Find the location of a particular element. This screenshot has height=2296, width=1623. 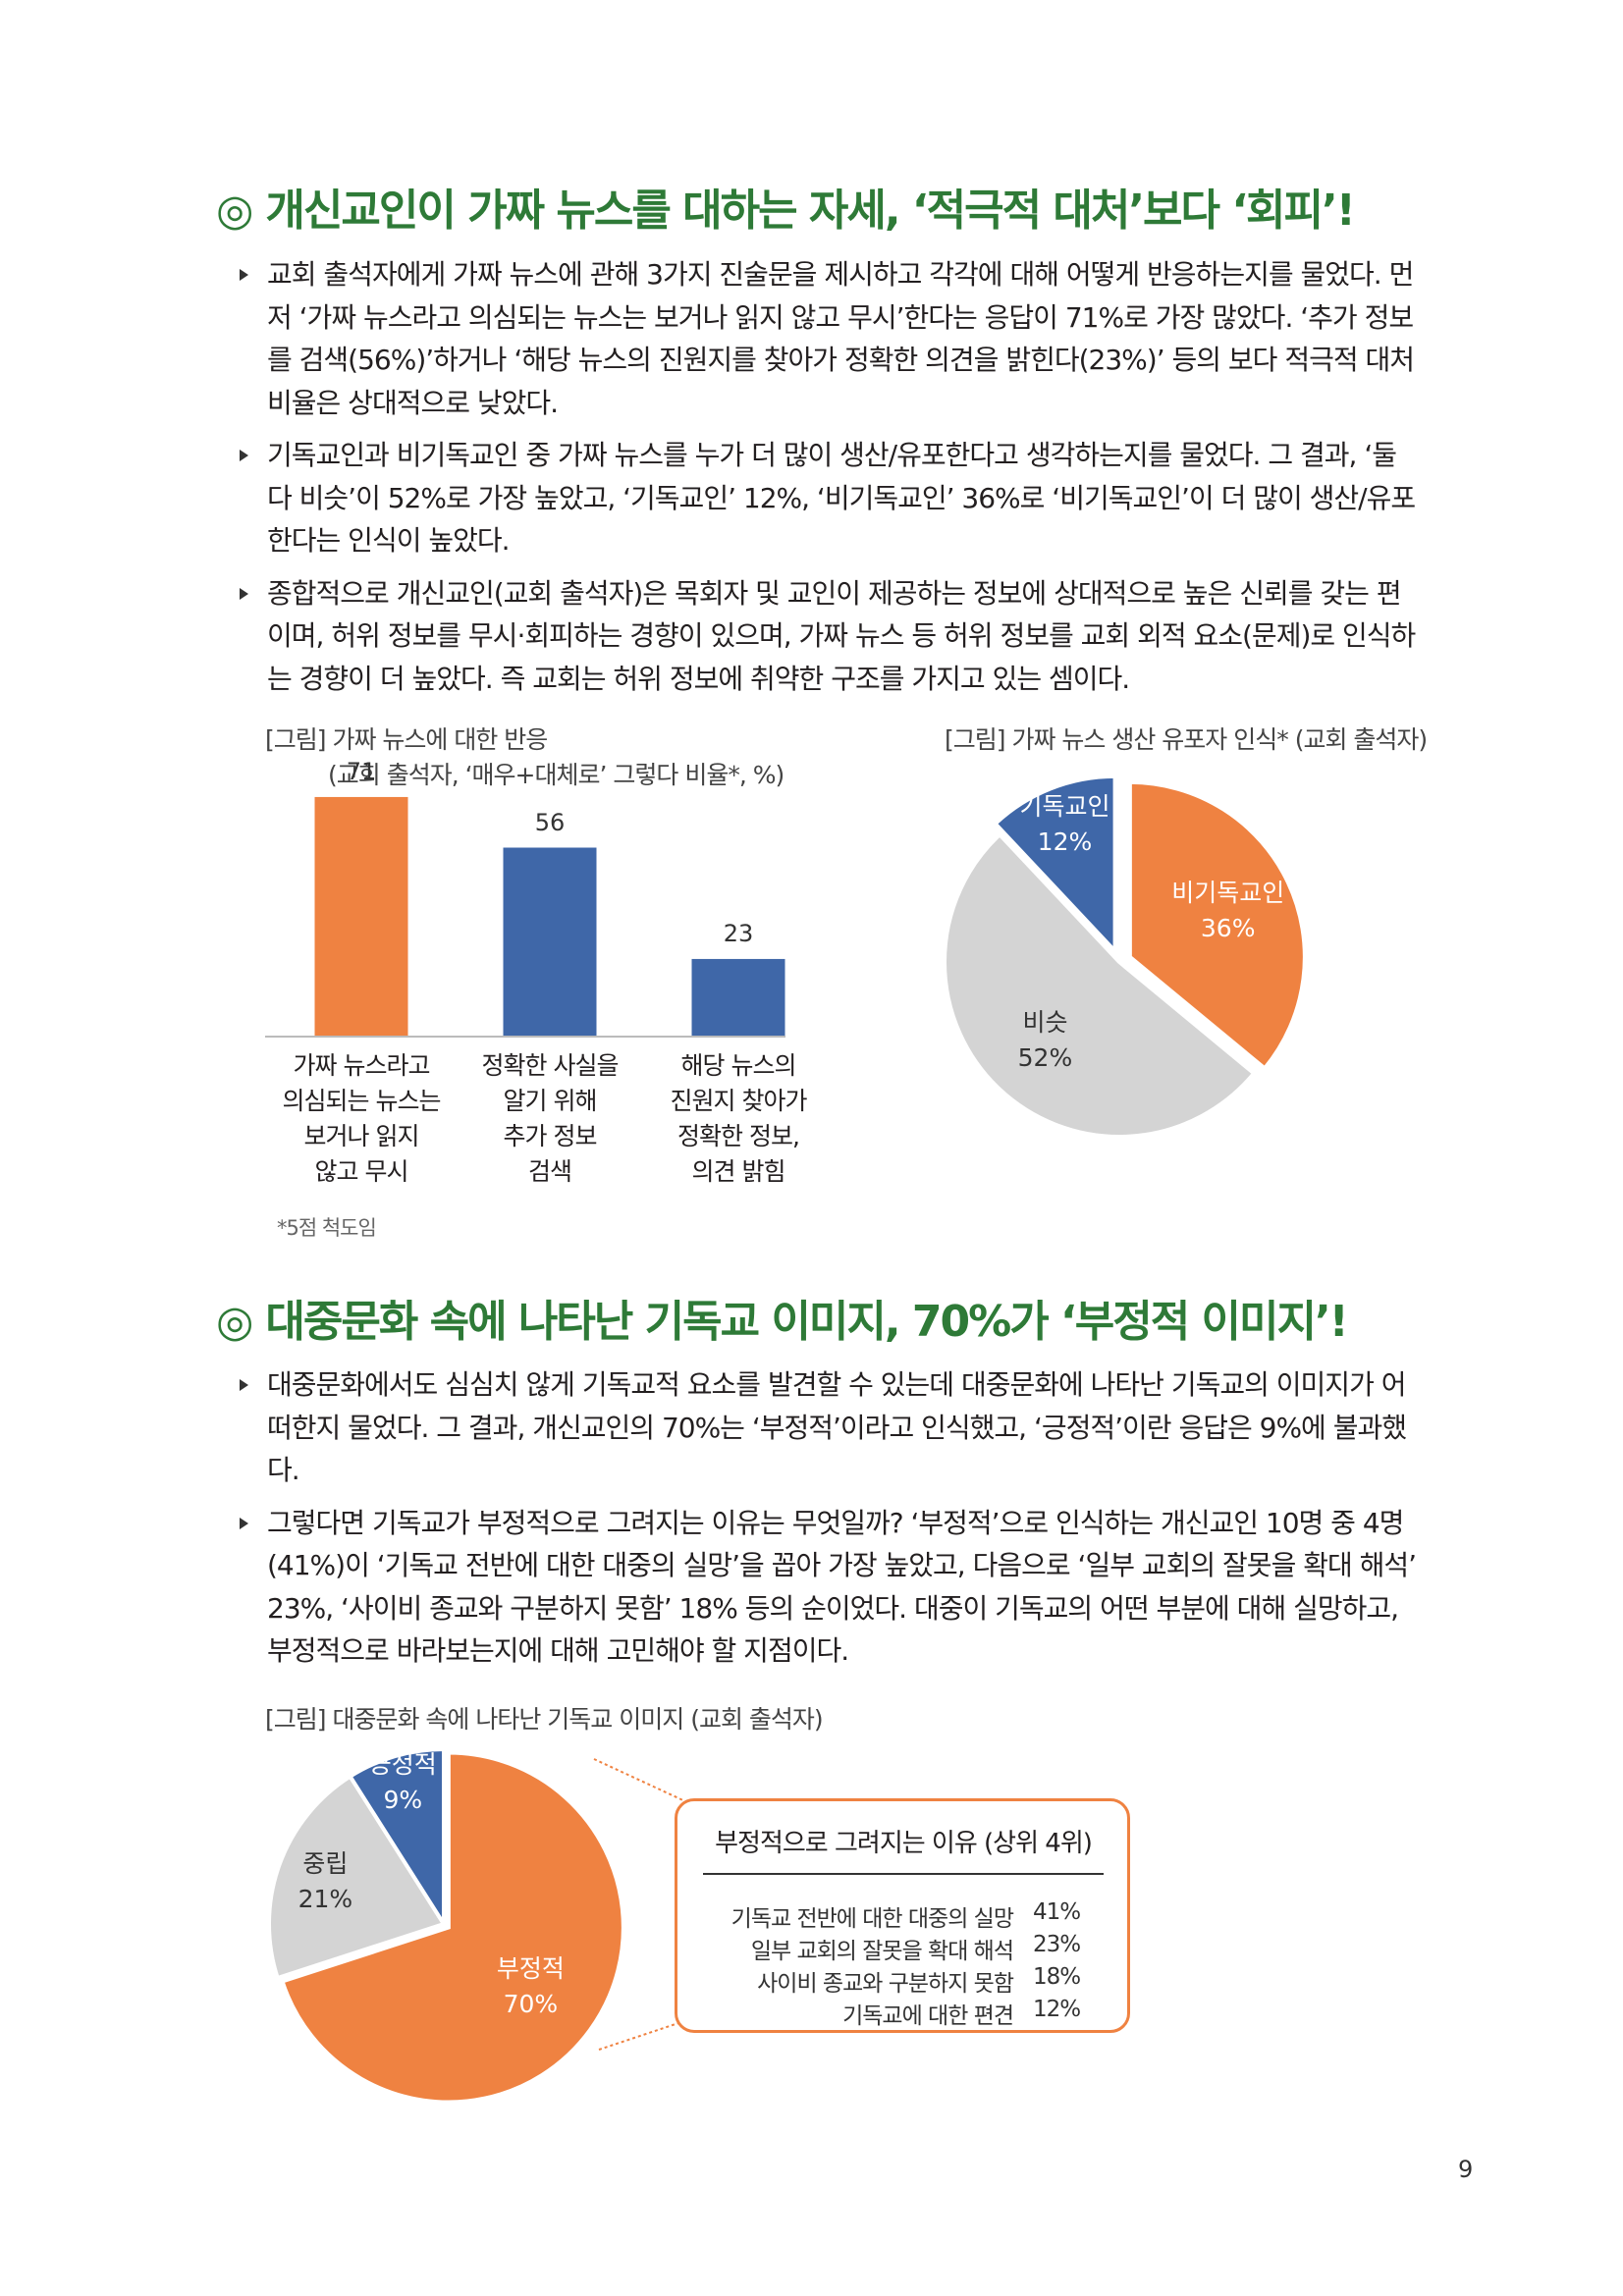

bar-category-line: 진원지 찾아가 is located at coordinates (739, 1101).